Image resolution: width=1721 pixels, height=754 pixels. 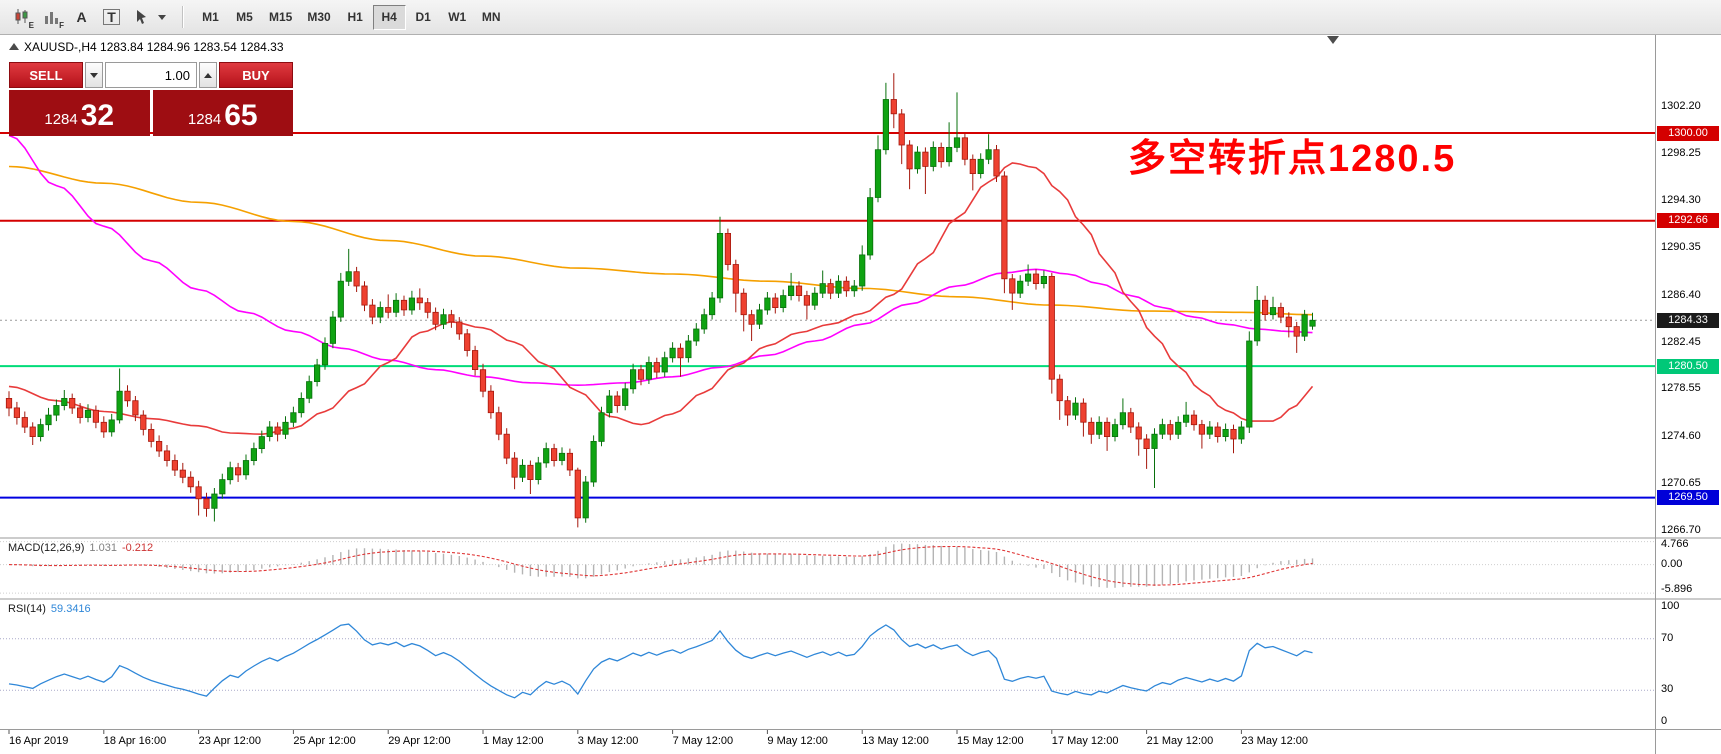 I want to click on cursor-glyph, so click(x=141, y=17).